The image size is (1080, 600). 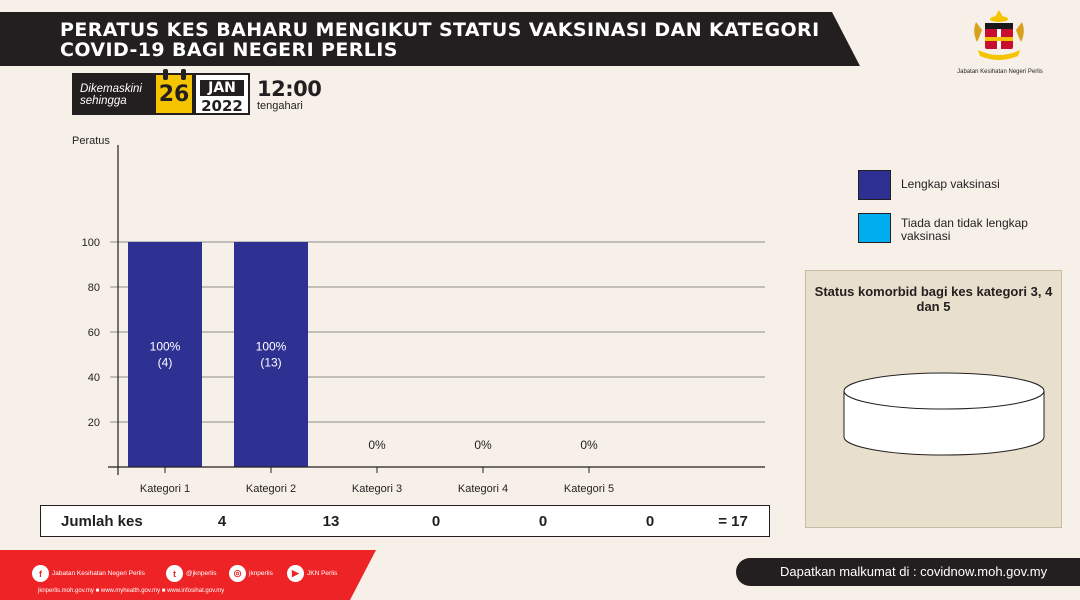 What do you see at coordinates (999, 35) in the screenshot?
I see `coat-of-arms-logo` at bounding box center [999, 35].